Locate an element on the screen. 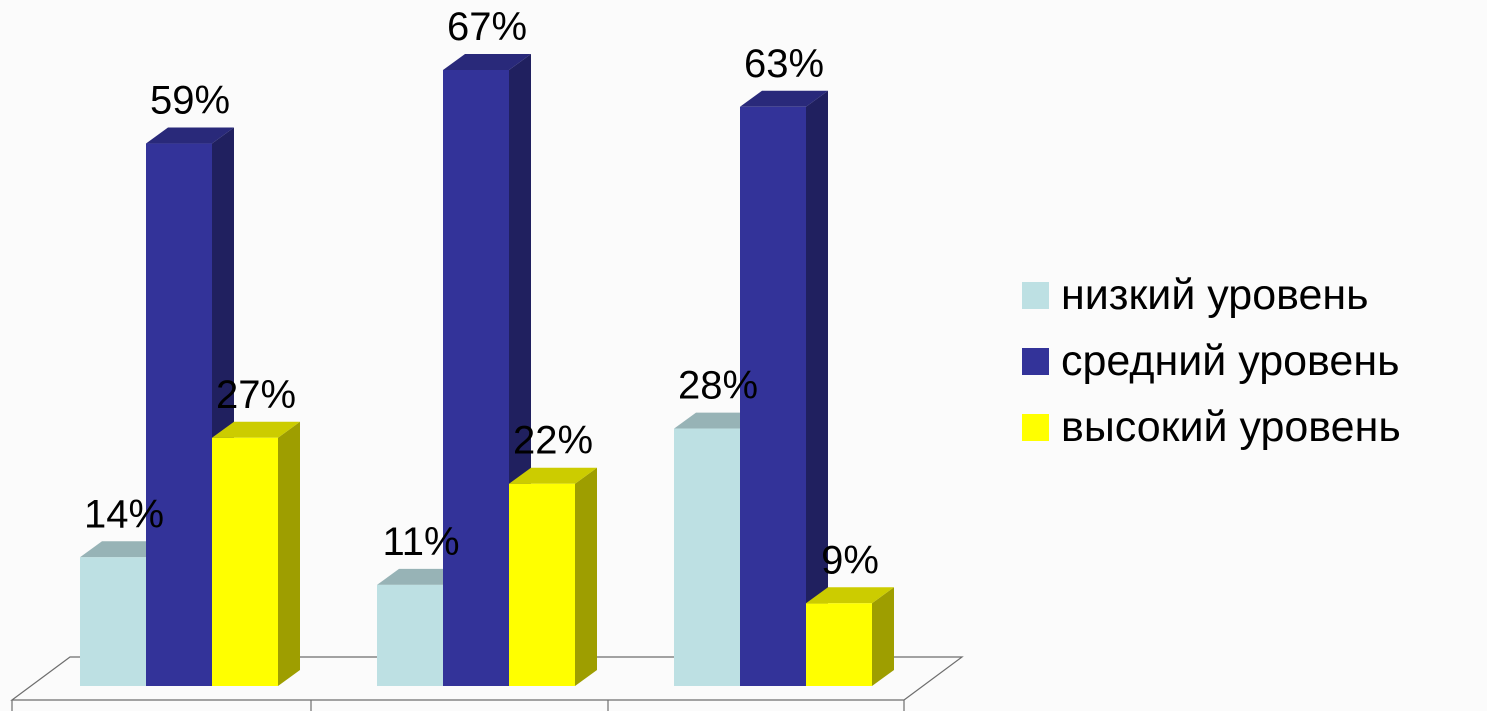 Image resolution: width=1487 pixels, height=711 pixels. floor-plane is located at coordinates (487, 678).